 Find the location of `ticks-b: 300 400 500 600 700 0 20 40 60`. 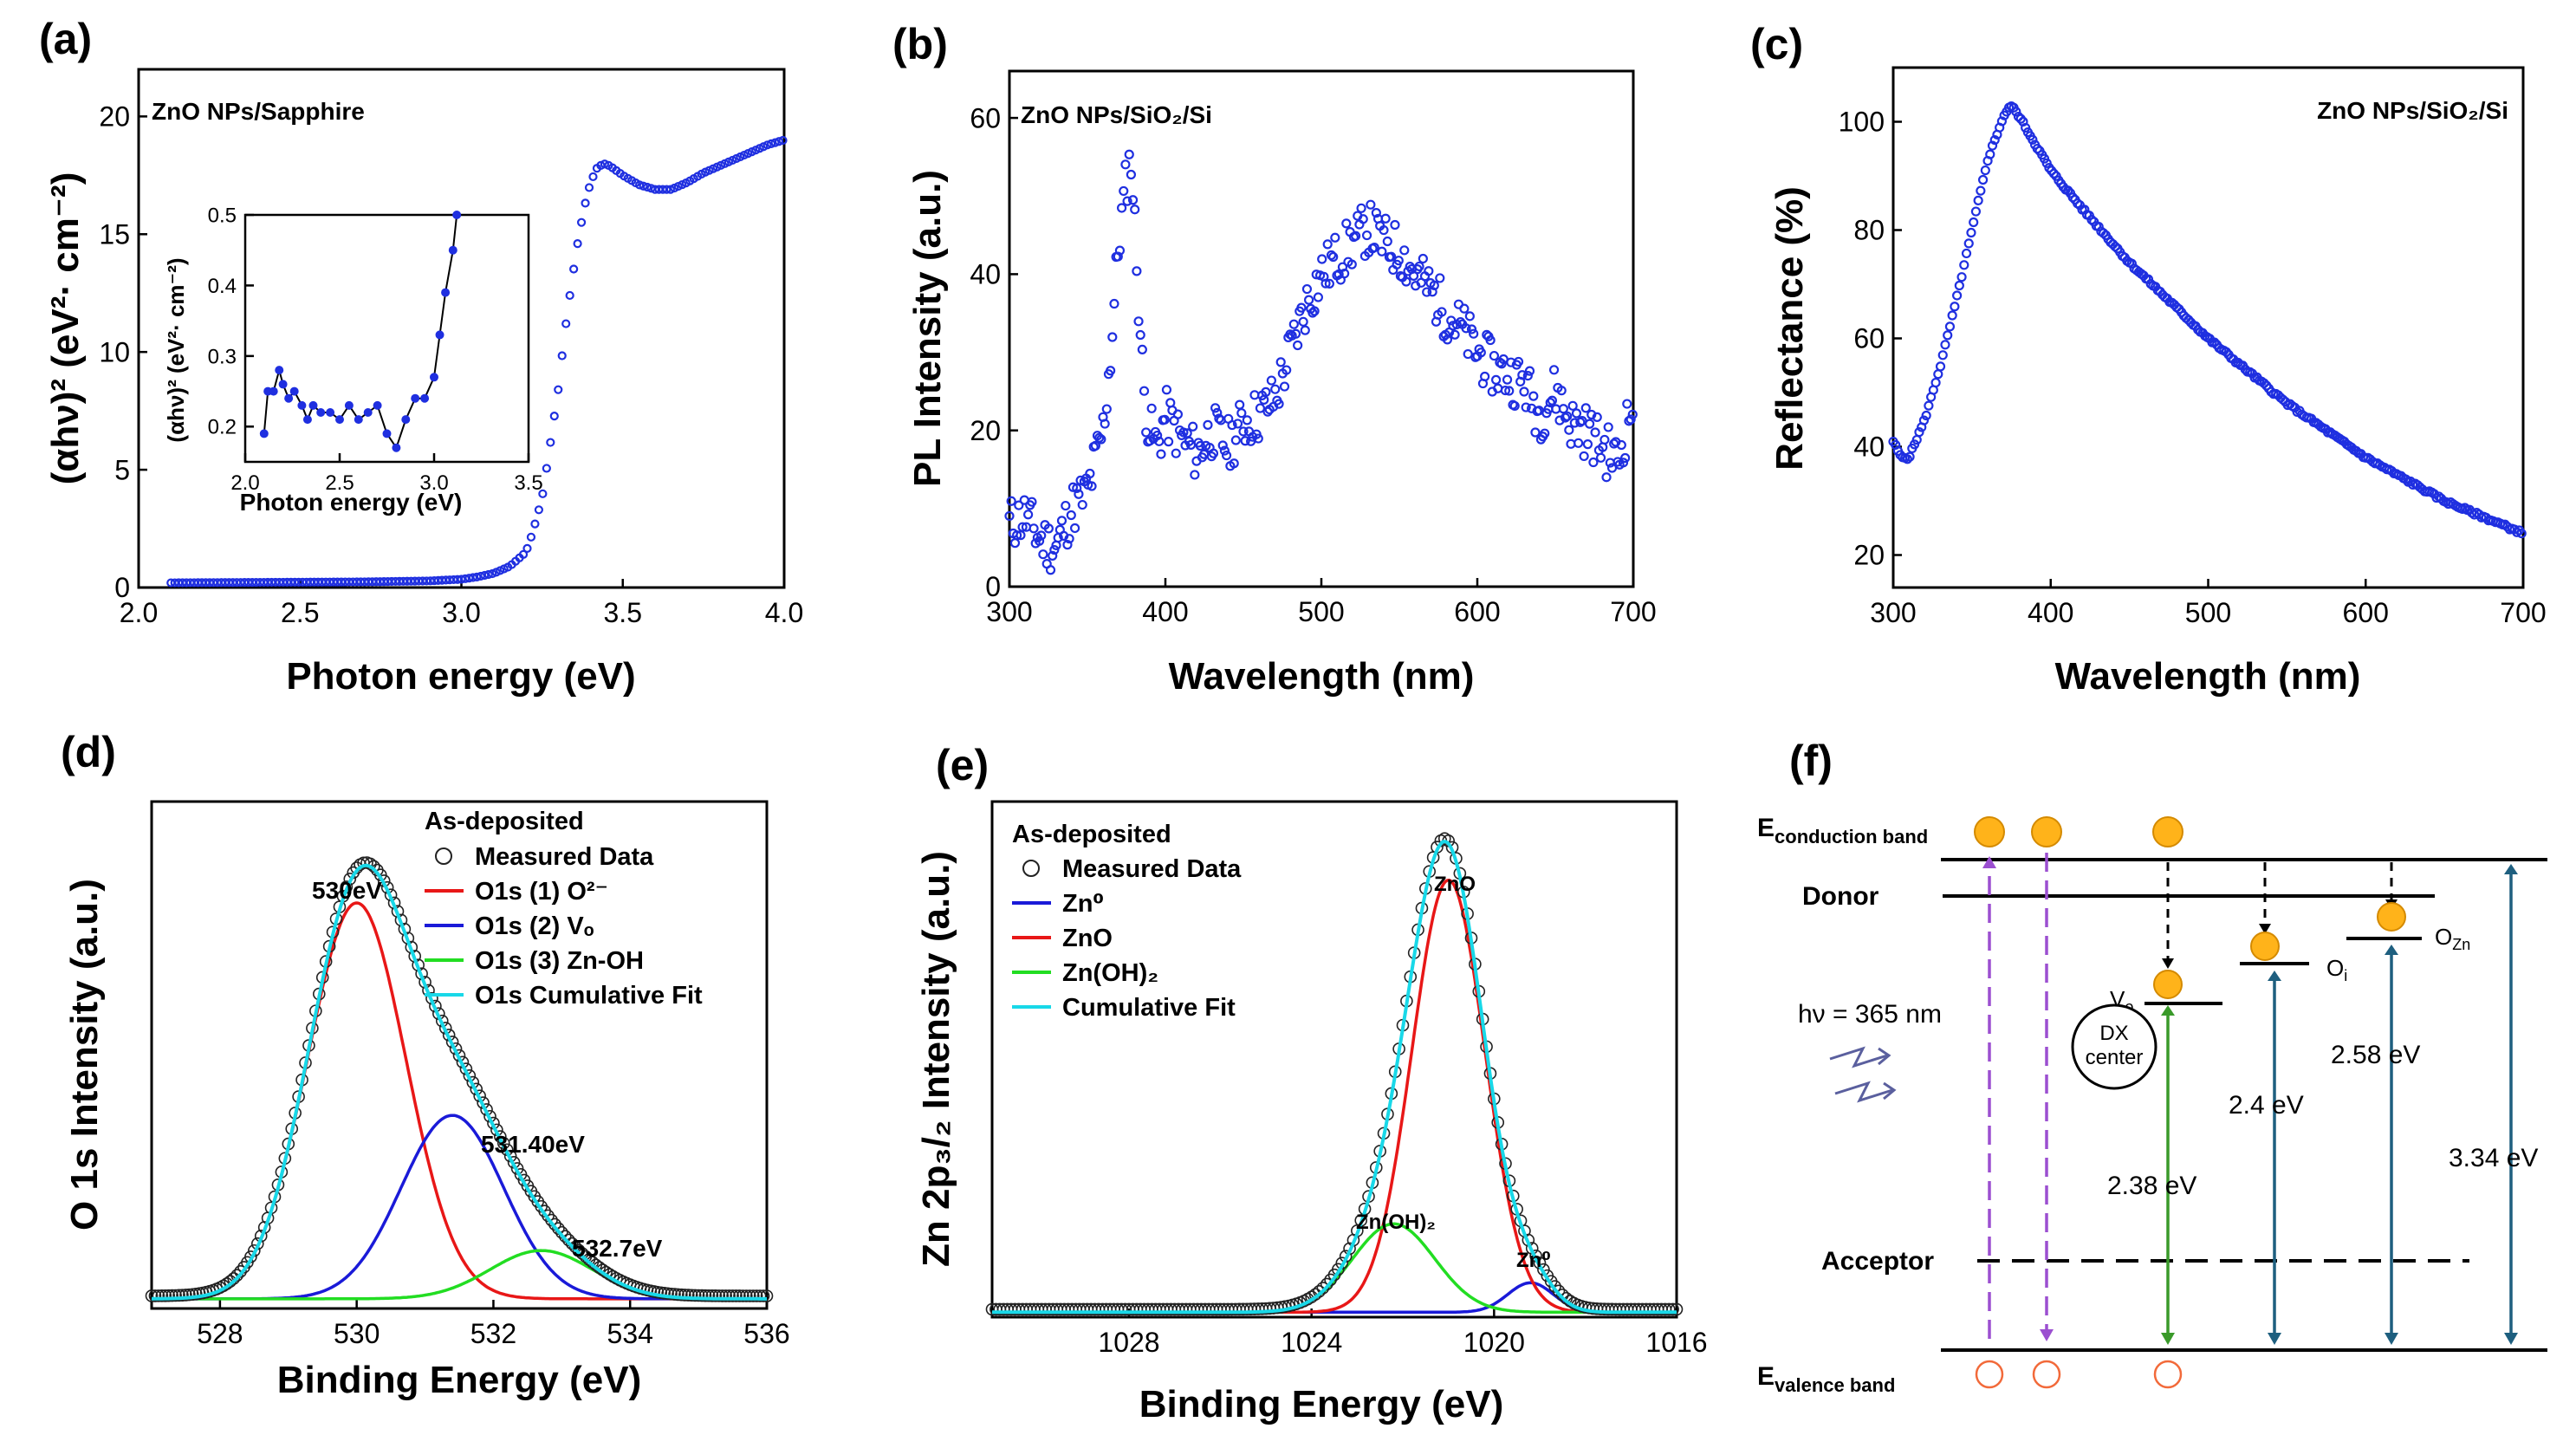

ticks-b: 300 400 500 600 700 0 20 40 60 is located at coordinates (1313, 364).